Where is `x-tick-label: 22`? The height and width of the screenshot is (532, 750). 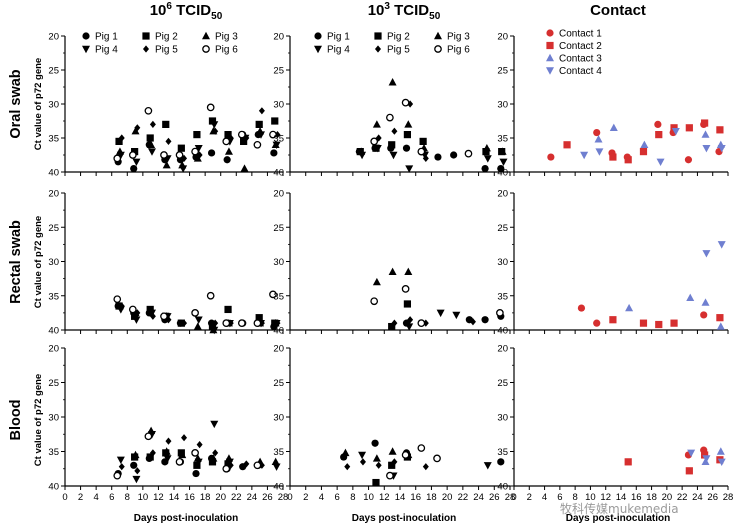
x-tick-label: 22 is located at coordinates (463, 497).